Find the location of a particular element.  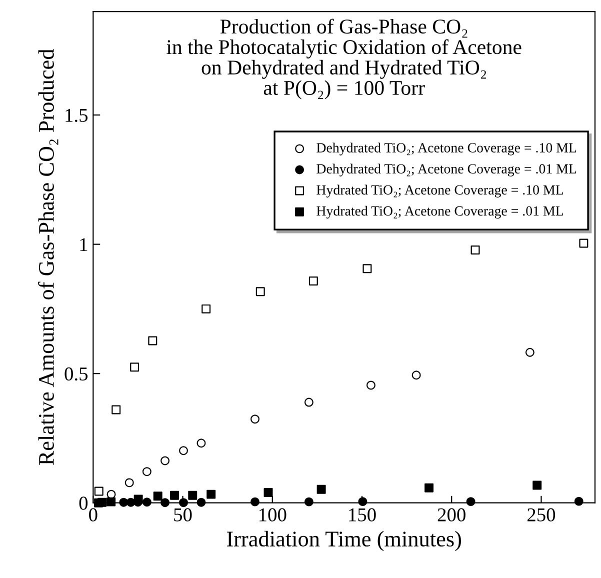

legend-label: Dehydrated TiO₂; Acetone Coverage = .10 ML is located at coordinates (446, 149).